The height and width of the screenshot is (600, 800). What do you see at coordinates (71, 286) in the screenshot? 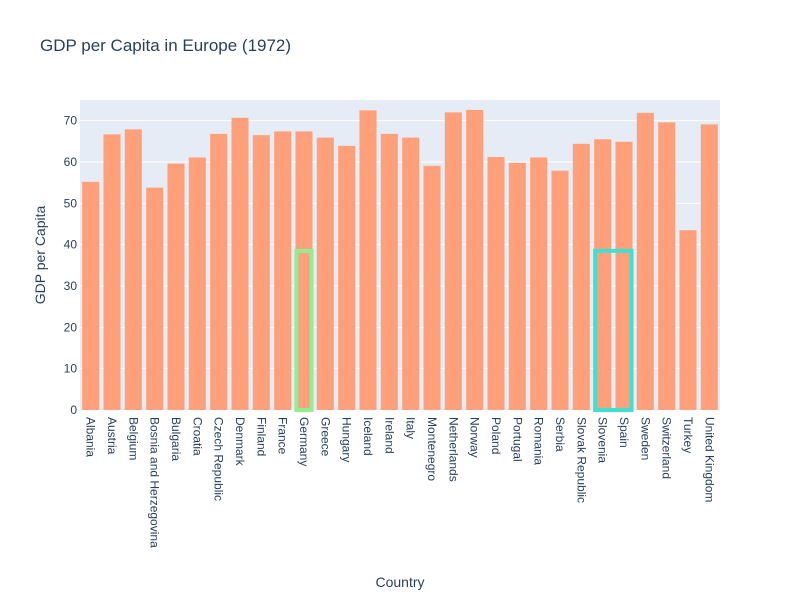
I see `y-tick-label: 30` at bounding box center [71, 286].